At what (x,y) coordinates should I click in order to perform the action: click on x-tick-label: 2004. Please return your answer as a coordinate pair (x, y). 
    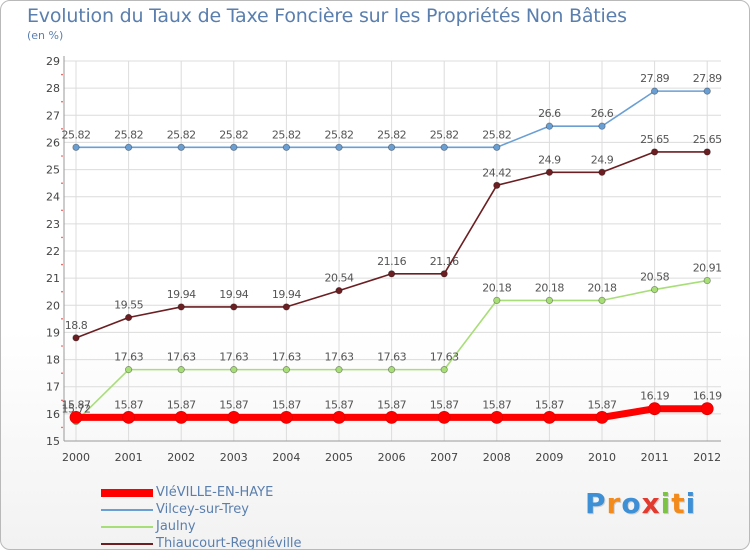
    Looking at the image, I should click on (286, 457).